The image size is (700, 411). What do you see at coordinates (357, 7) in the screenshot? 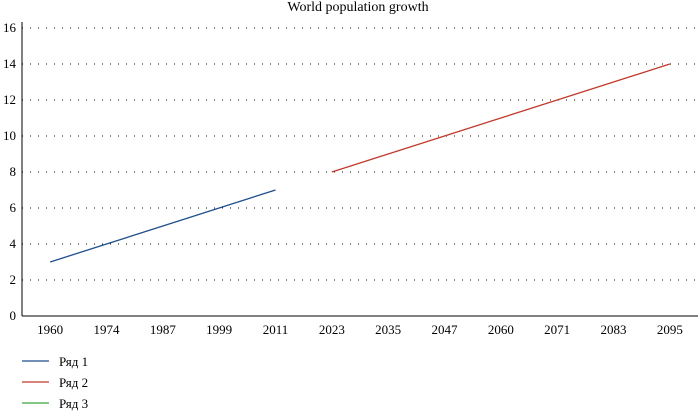
I see `chart-title: World population growth` at bounding box center [357, 7].